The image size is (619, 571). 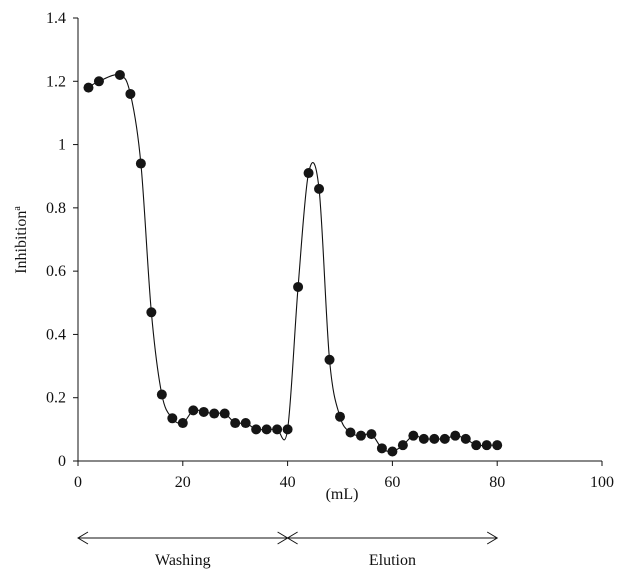 I want to click on y-tick-label: 0, so click(x=62, y=461).